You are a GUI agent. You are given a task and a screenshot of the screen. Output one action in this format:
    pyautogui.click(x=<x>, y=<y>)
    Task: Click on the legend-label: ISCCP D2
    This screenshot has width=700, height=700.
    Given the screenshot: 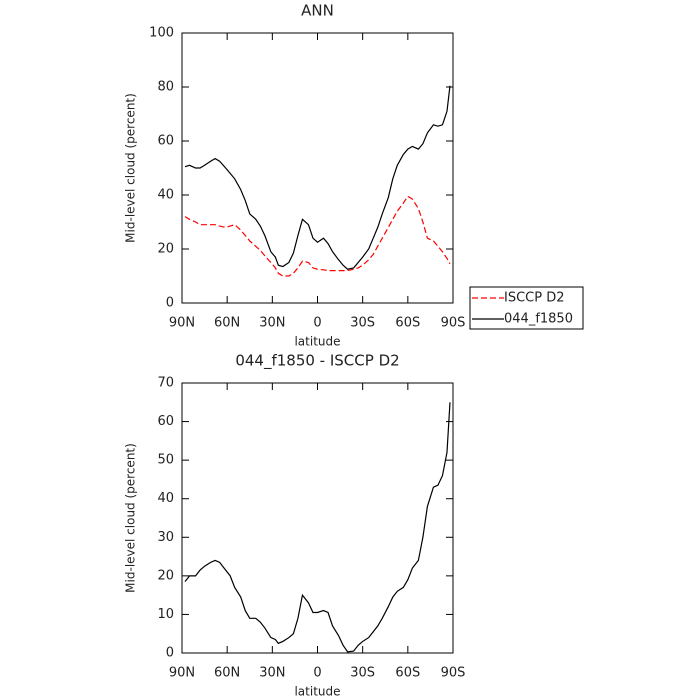 What is the action you would take?
    pyautogui.click(x=534, y=298)
    